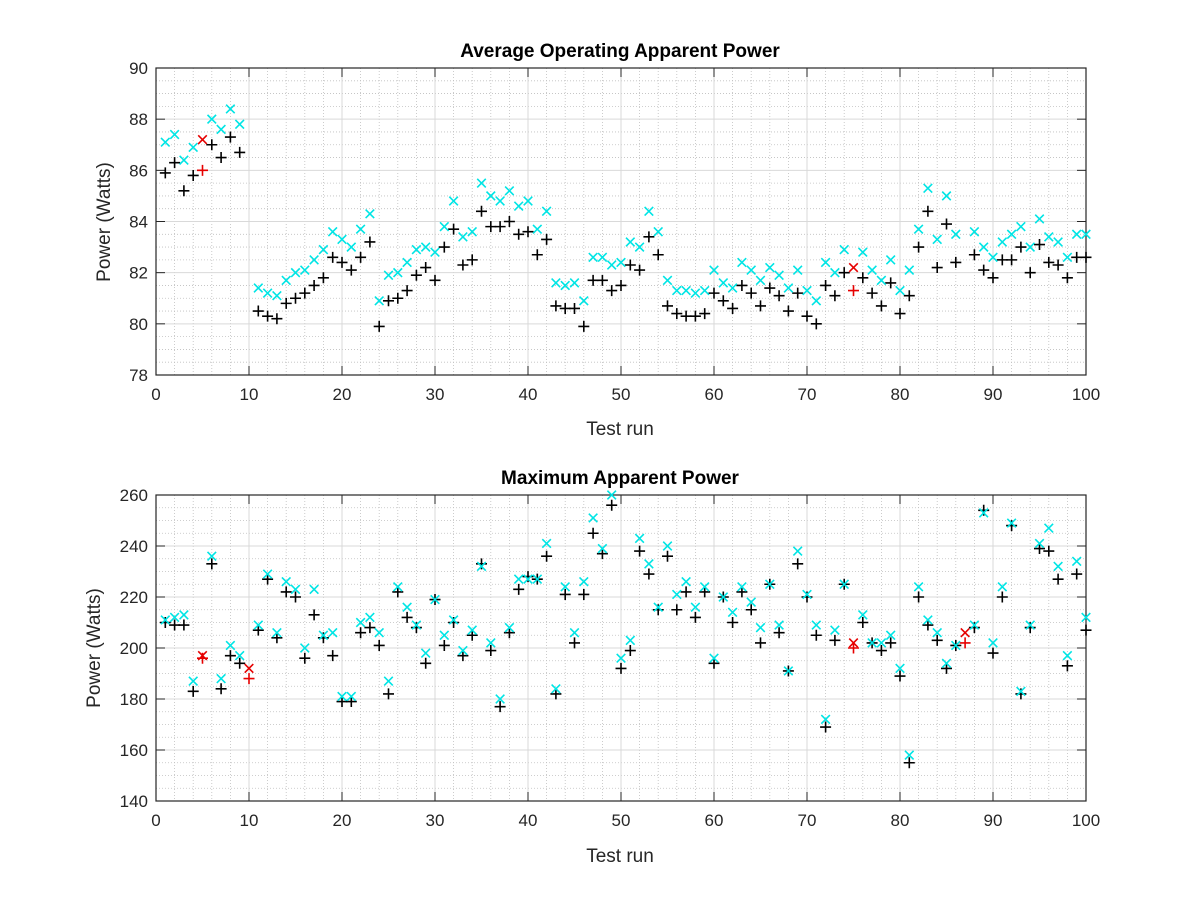  What do you see at coordinates (138, 375) in the screenshot?
I see `y-tick-label: 78` at bounding box center [138, 375].